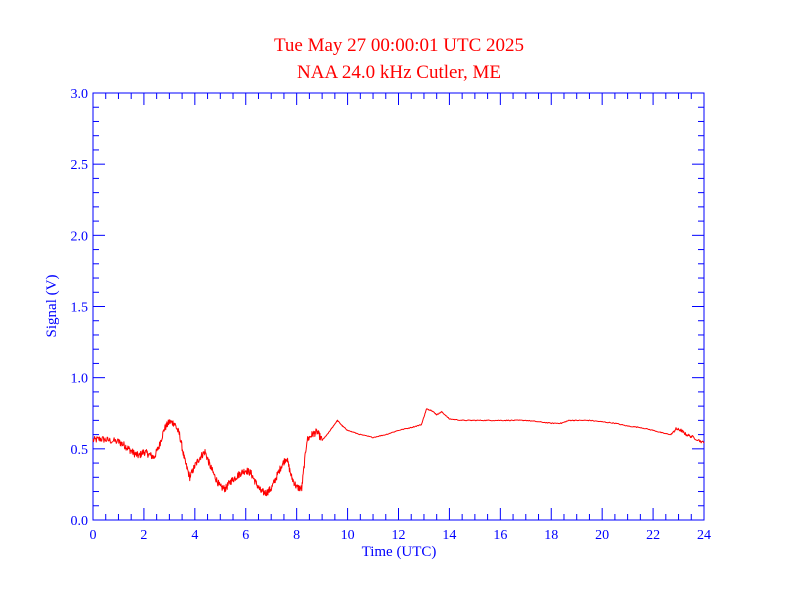 Image resolution: width=792 pixels, height=612 pixels. What do you see at coordinates (80, 236) in the screenshot?
I see `y-tick-label: 2.0` at bounding box center [80, 236].